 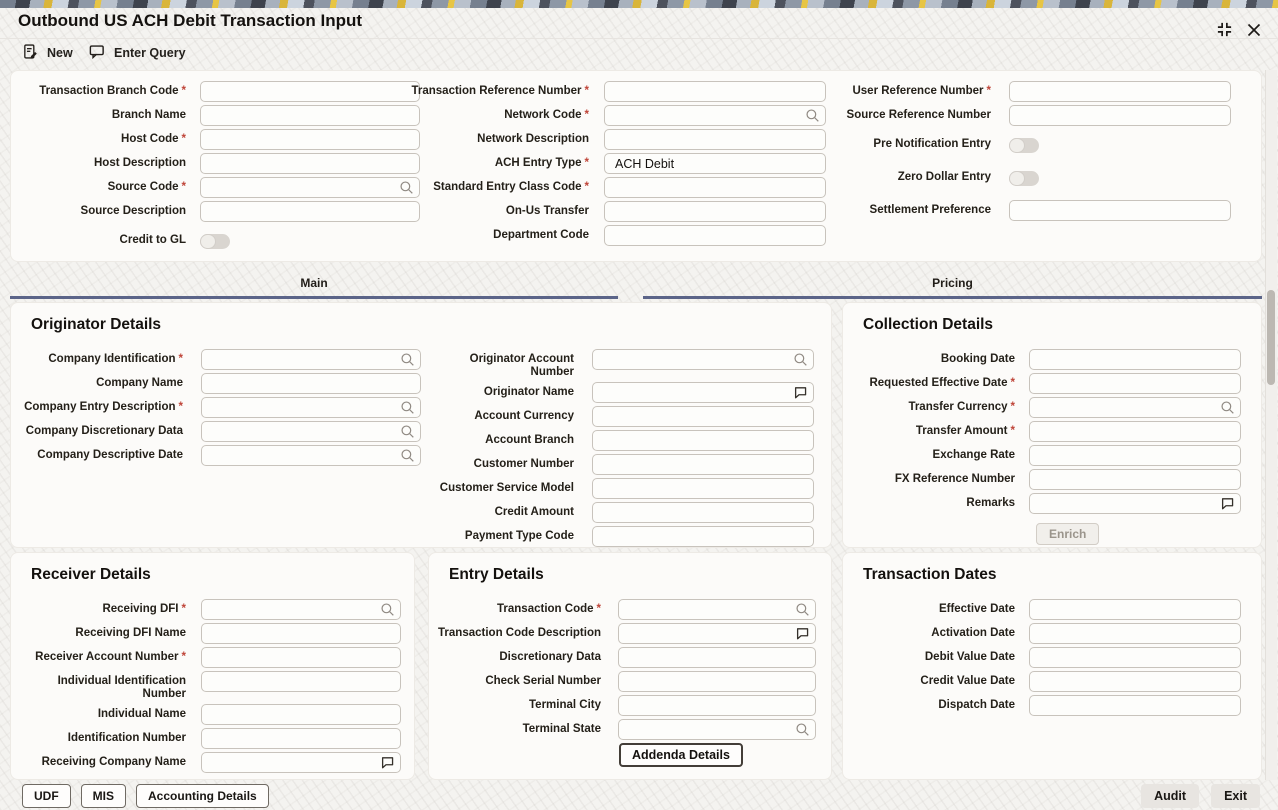 I want to click on customer-service-model-input, so click(x=703, y=489).